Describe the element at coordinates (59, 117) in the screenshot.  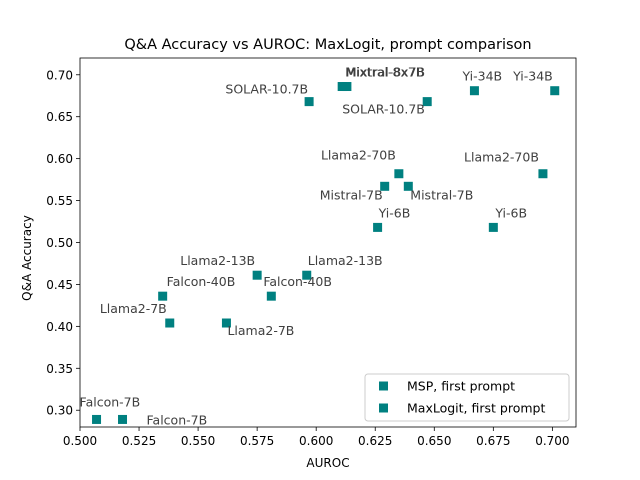
I see `y-tick-label: 0.65` at that location.